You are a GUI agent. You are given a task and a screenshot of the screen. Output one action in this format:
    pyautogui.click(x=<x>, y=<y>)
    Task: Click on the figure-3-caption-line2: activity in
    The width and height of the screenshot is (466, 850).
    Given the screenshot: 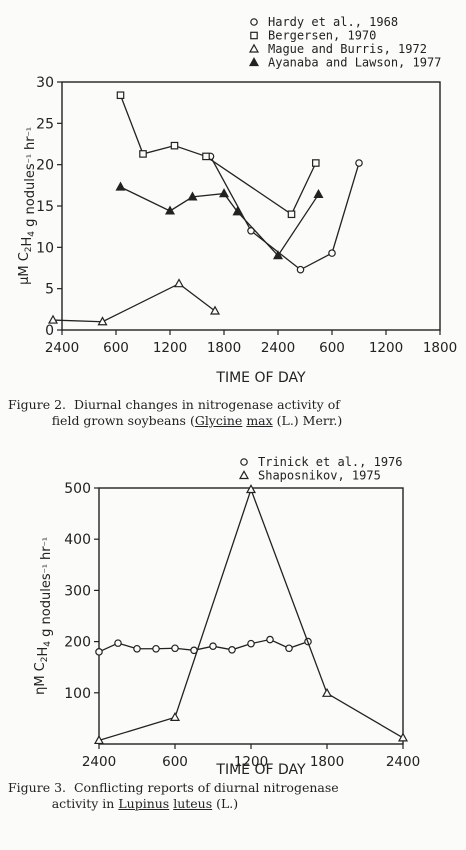 What is the action you would take?
    pyautogui.click(x=85, y=803)
    